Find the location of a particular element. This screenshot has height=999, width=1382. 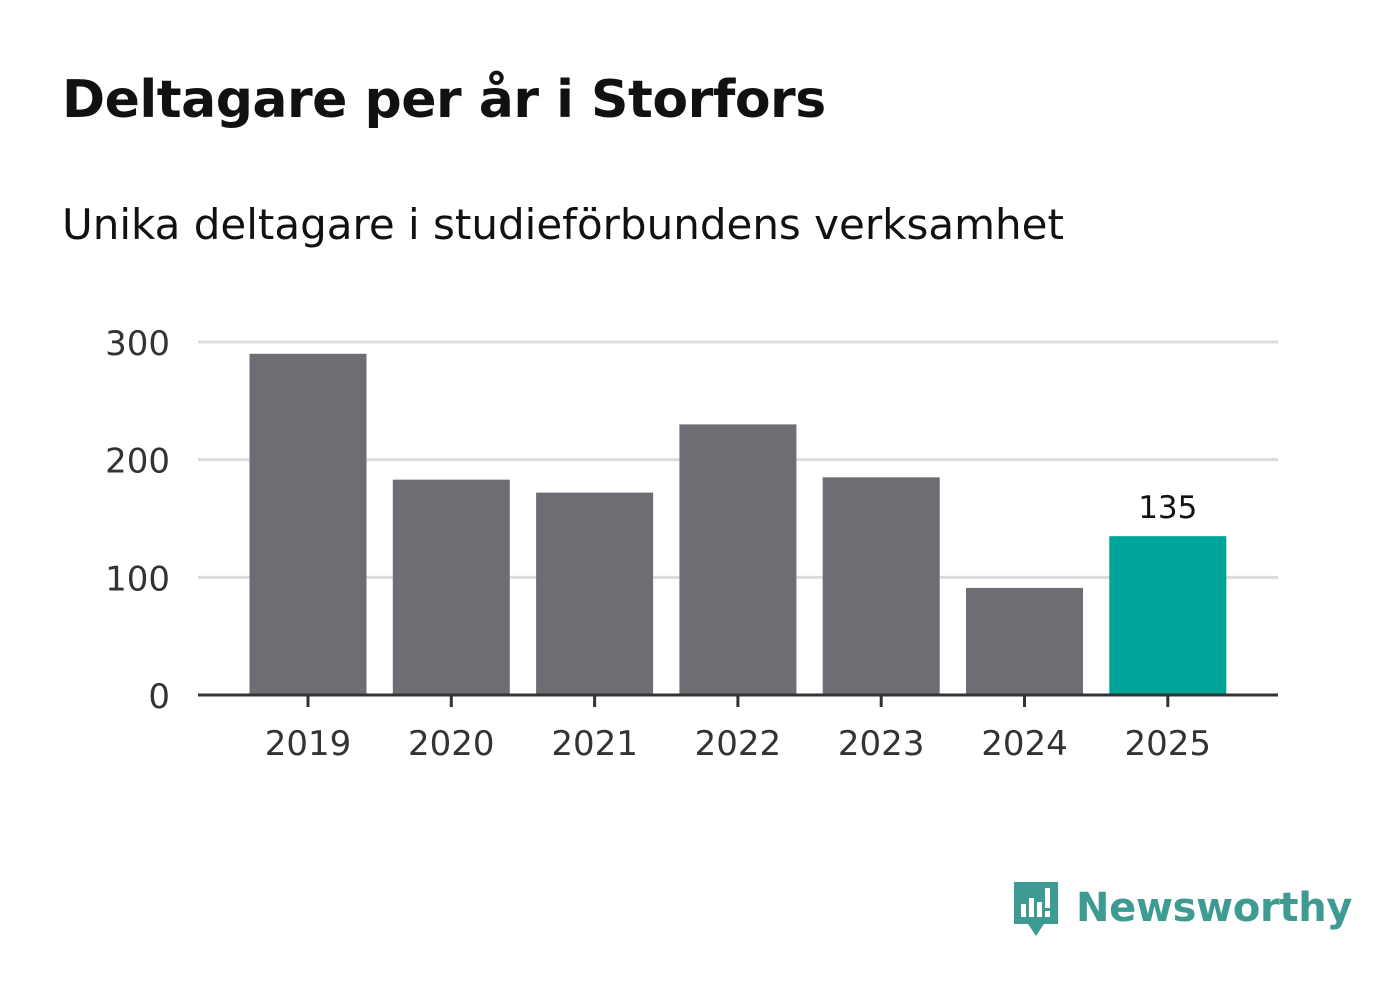

data-label: 135 is located at coordinates (1167, 508).